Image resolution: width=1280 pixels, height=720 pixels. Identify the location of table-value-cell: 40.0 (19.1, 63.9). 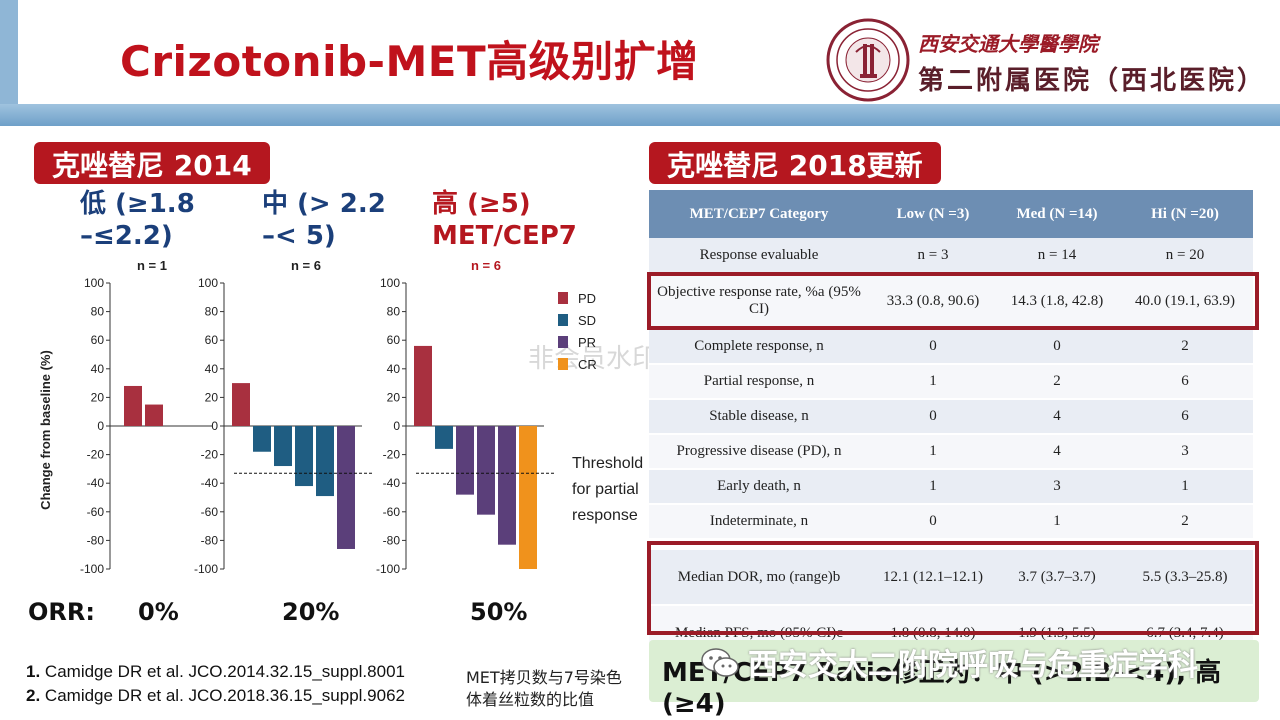
(1185, 301).